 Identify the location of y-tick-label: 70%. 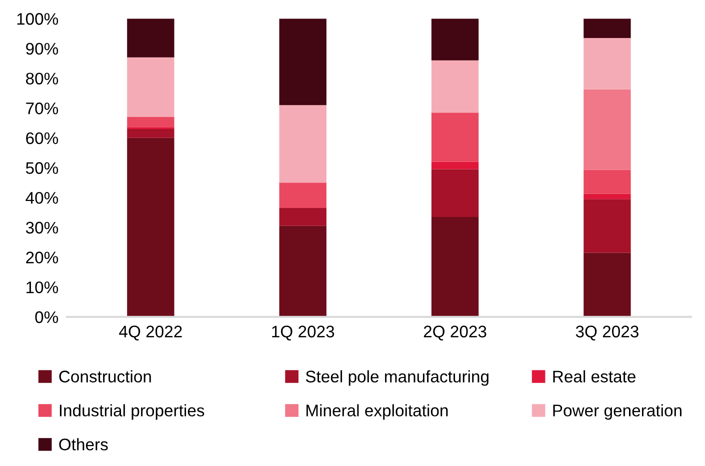
(42, 108).